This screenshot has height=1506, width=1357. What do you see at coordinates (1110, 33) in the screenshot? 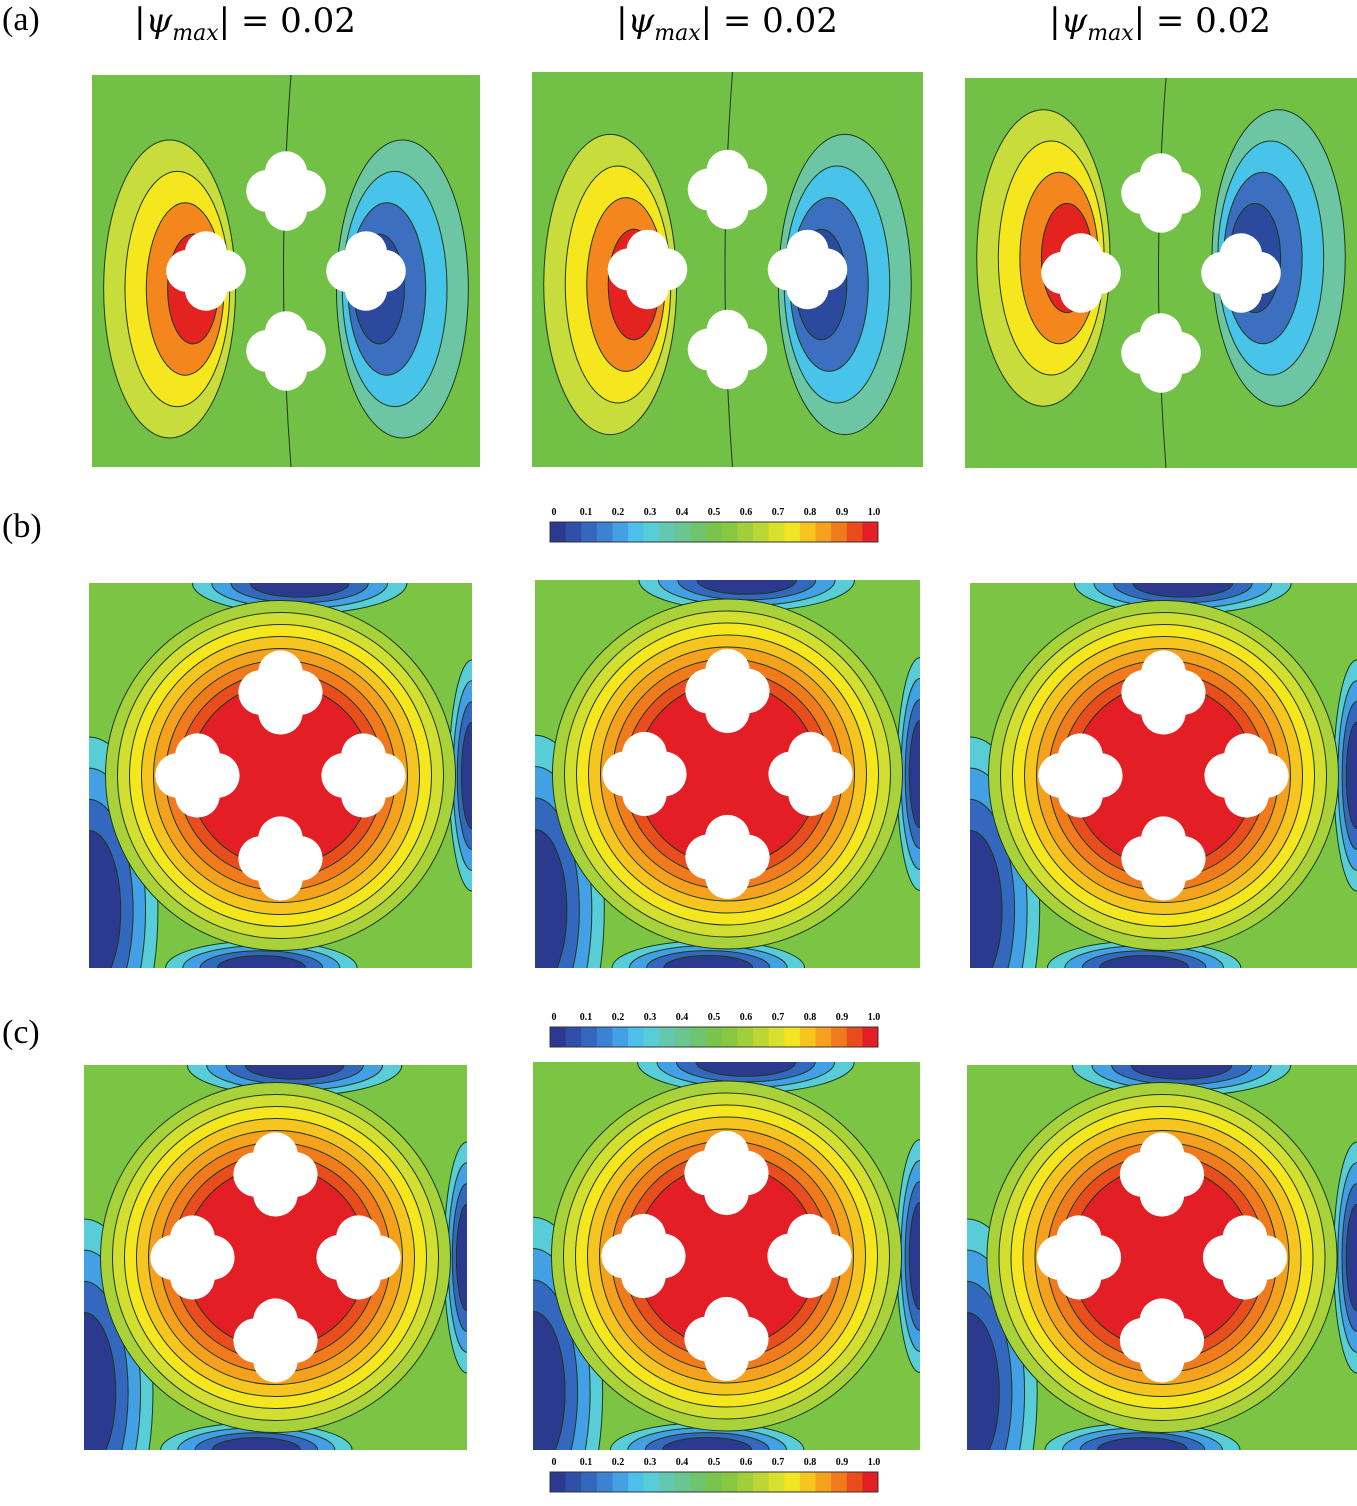
I see `title-part: max` at bounding box center [1110, 33].